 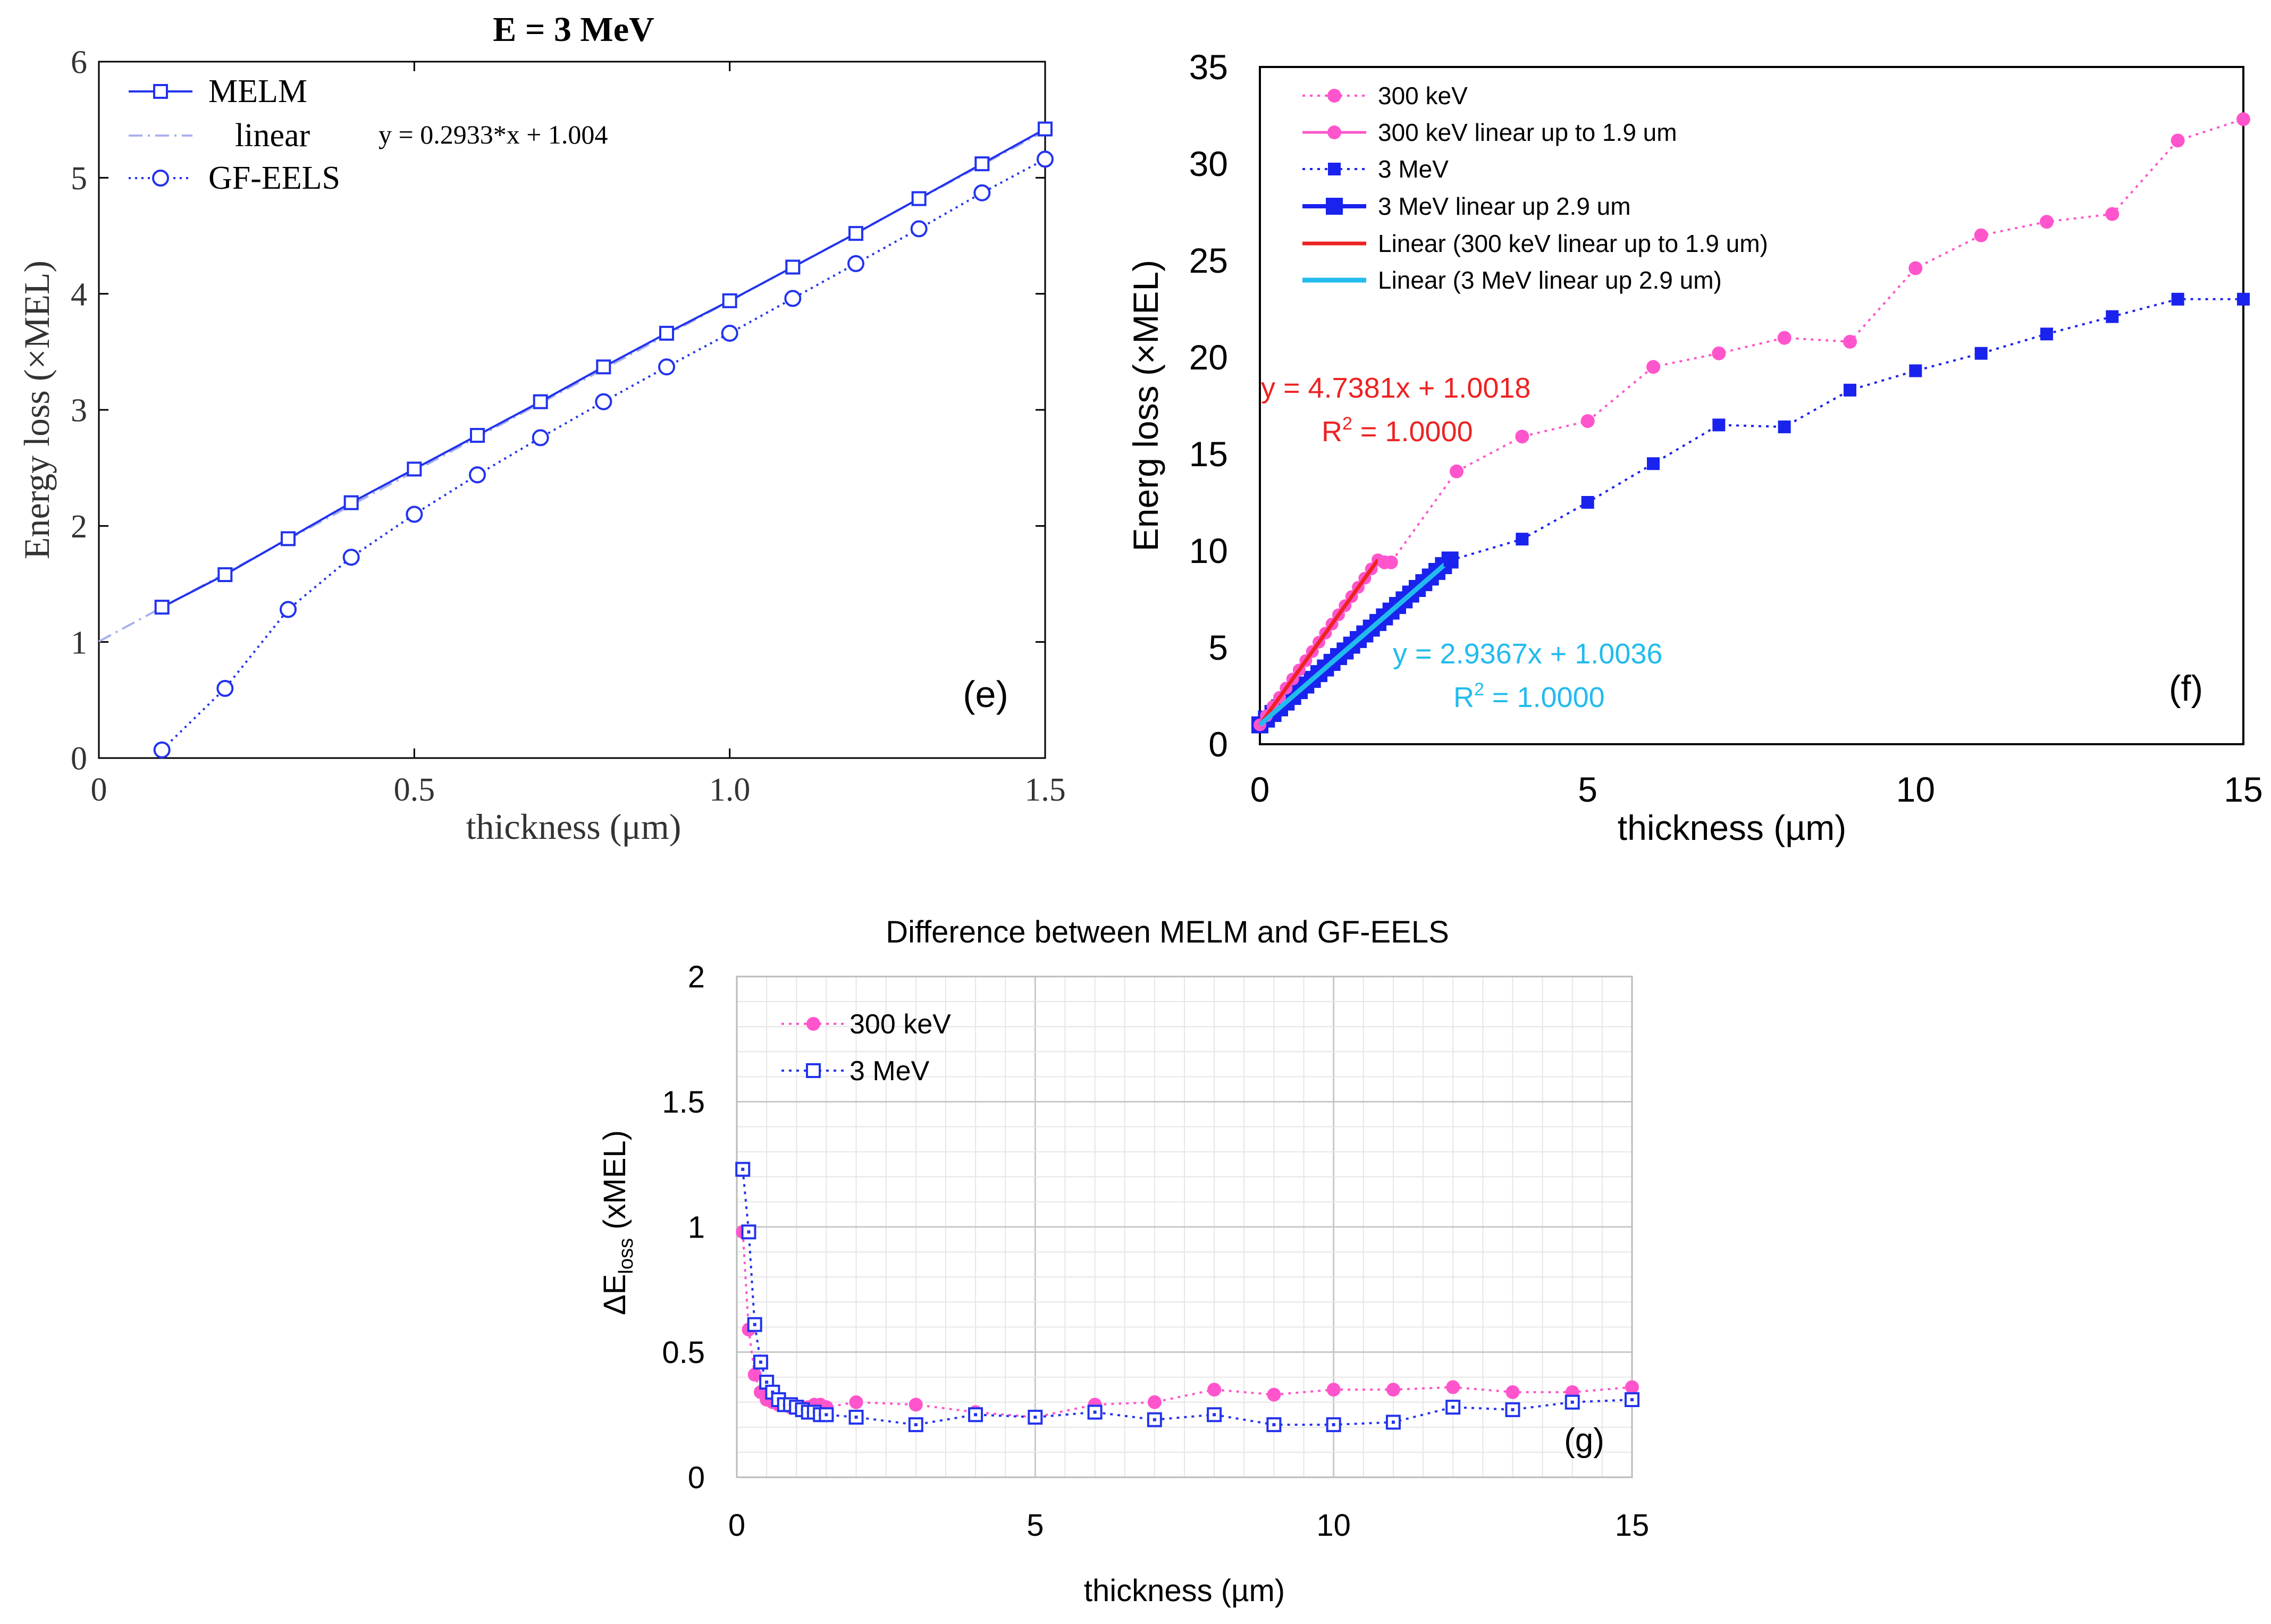 I want to click on legend: 300 keV 3 MeV, so click(x=866, y=1048).